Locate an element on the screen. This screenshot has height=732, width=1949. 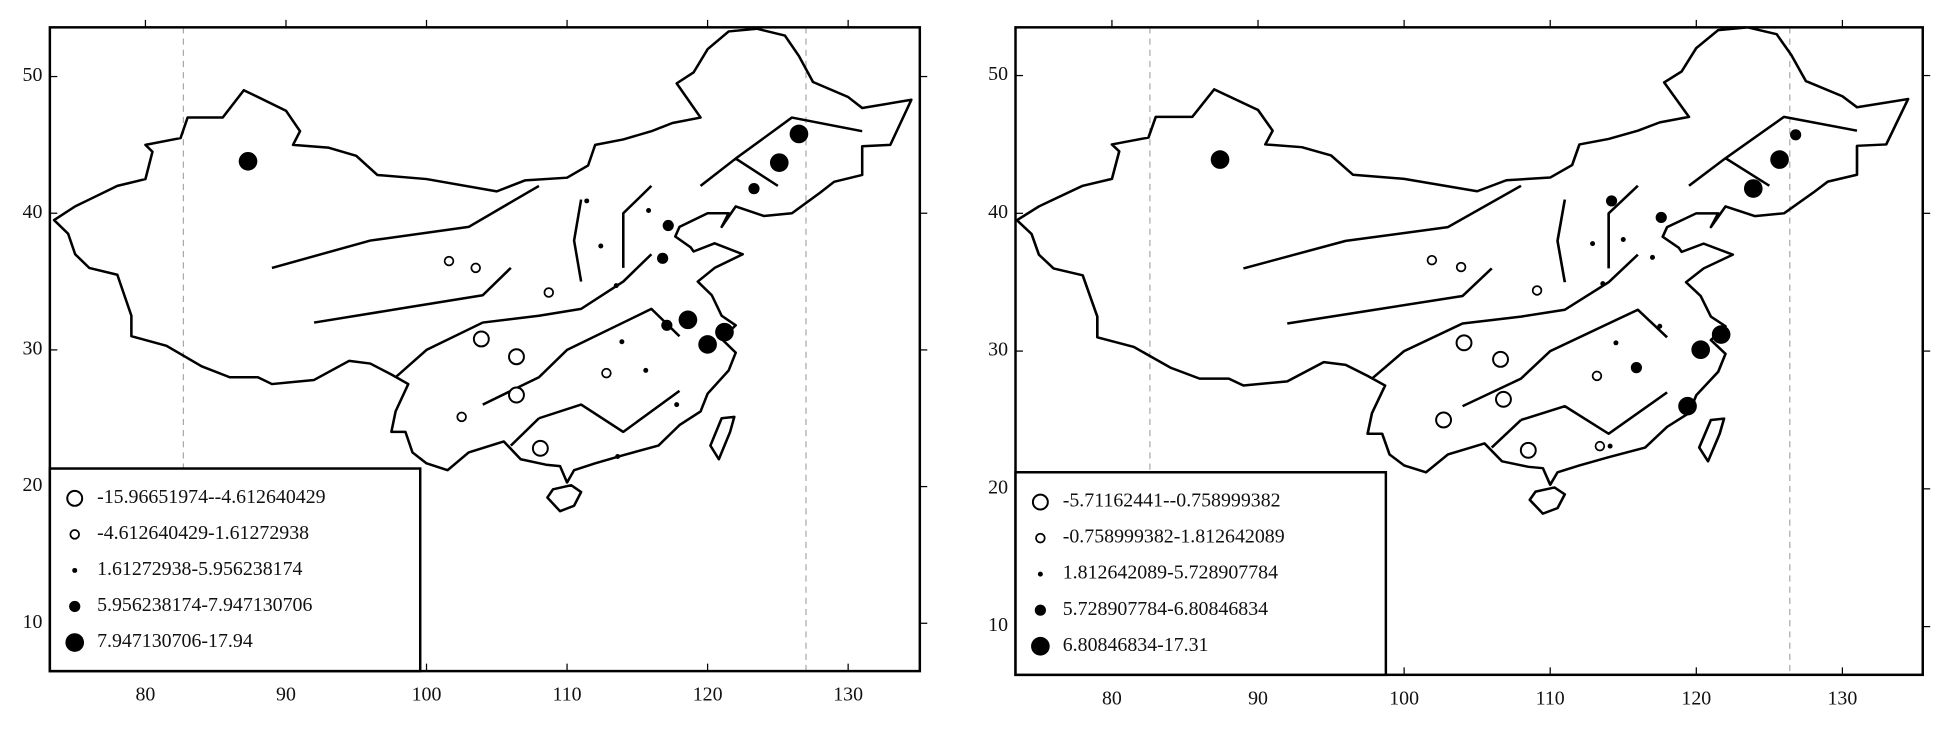
legend-label: -5.71162441--0.758999382 is located at coordinates (1172, 501).